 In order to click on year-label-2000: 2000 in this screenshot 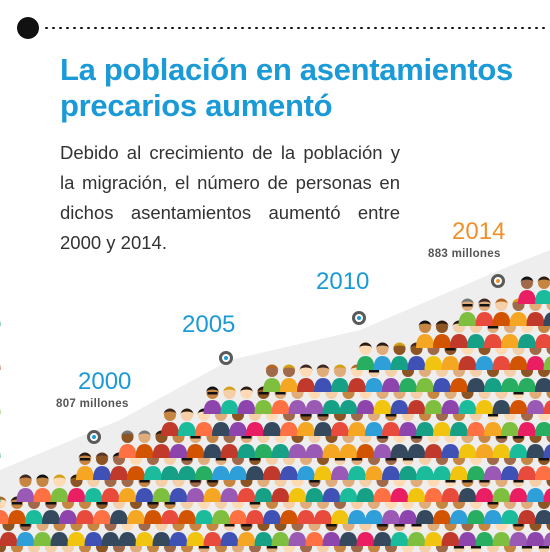, I will do `click(105, 381)`.